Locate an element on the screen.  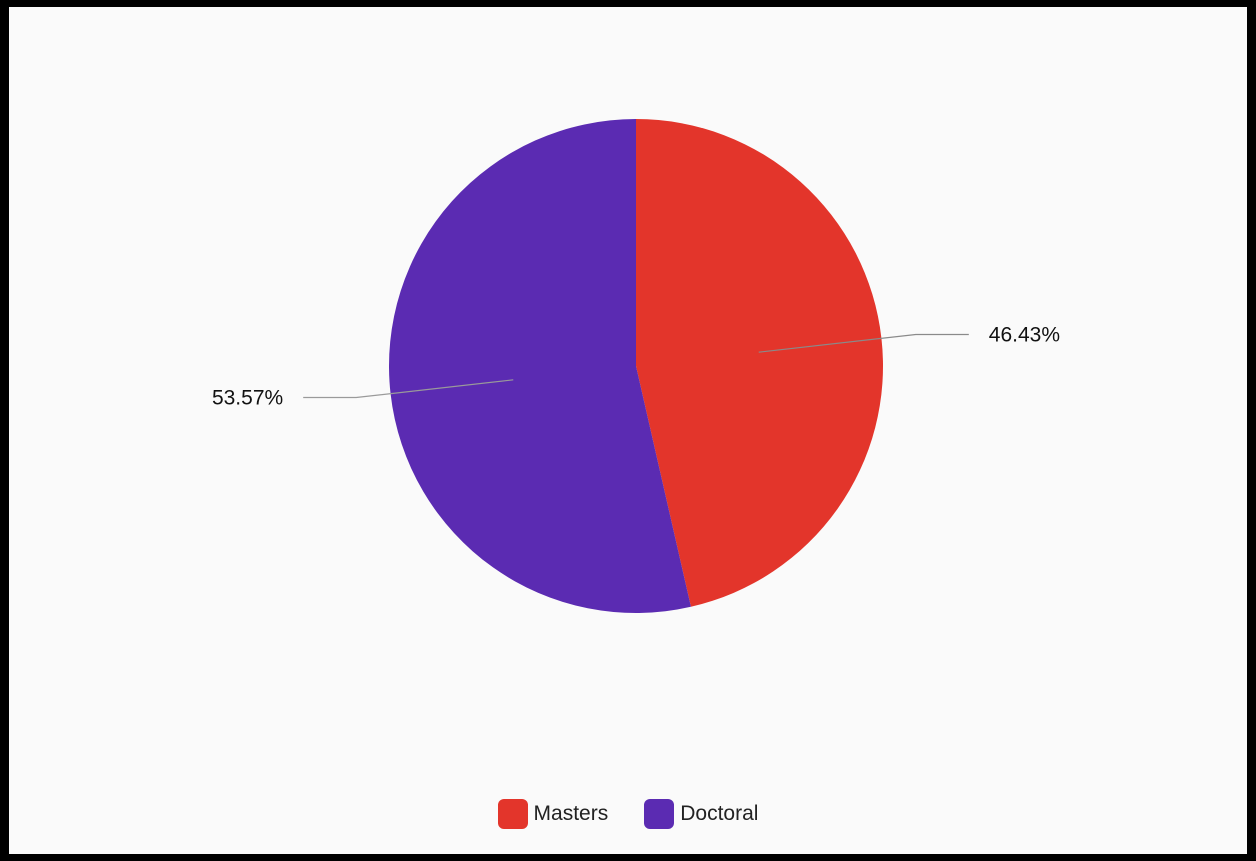
leader-lines-layer is located at coordinates (636, 366).